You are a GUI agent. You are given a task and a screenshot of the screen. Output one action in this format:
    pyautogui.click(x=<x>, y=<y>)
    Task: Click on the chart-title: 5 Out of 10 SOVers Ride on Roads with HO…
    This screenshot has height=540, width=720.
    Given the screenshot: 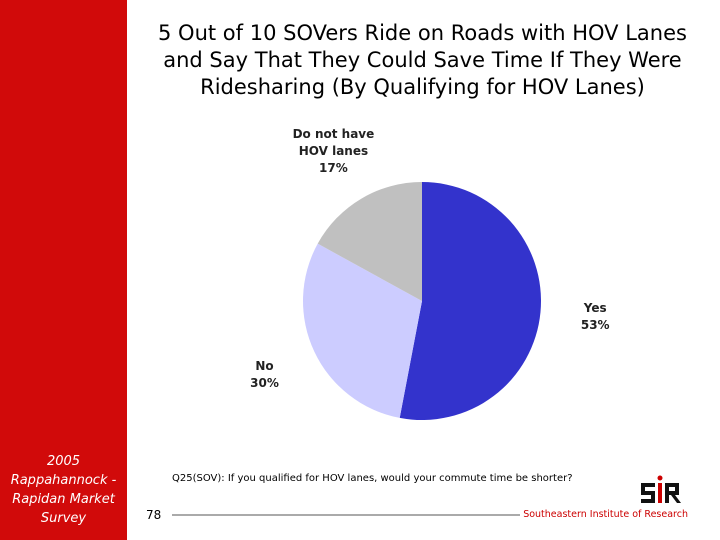 What is the action you would take?
    pyautogui.click(x=422, y=60)
    